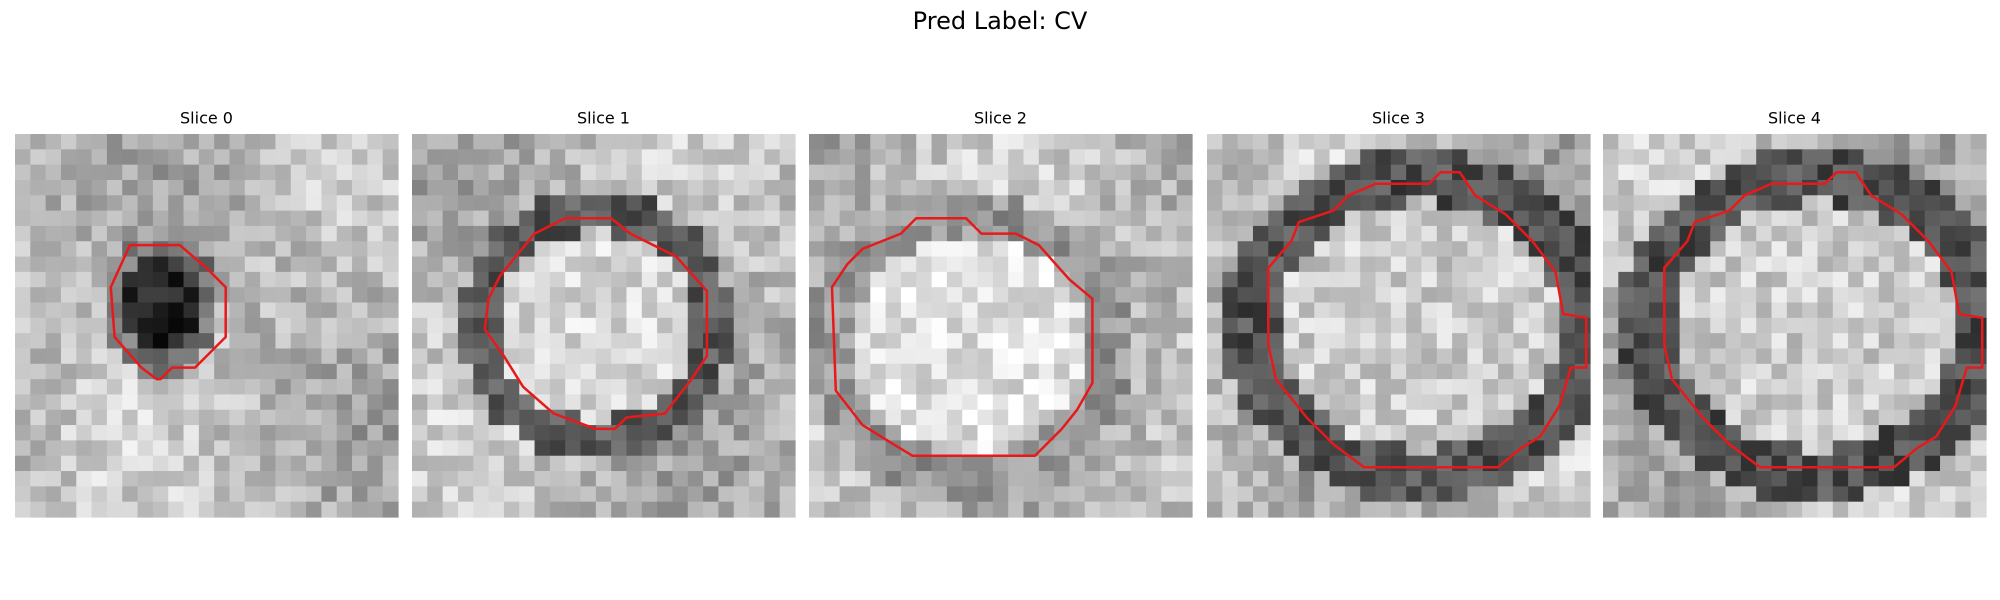 The image size is (2000, 600). What do you see at coordinates (1000, 21) in the screenshot?
I see `figure-title: Pred Label: CV` at bounding box center [1000, 21].